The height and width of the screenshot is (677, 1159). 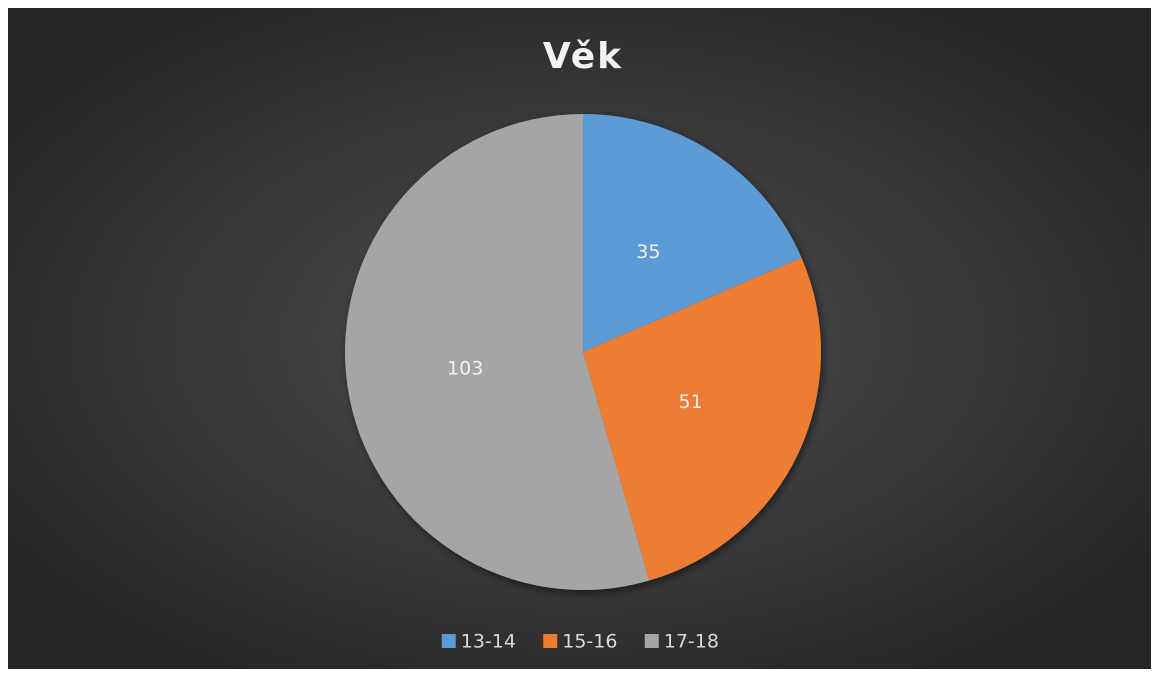 I want to click on chart-title: Věk, so click(x=583, y=56).